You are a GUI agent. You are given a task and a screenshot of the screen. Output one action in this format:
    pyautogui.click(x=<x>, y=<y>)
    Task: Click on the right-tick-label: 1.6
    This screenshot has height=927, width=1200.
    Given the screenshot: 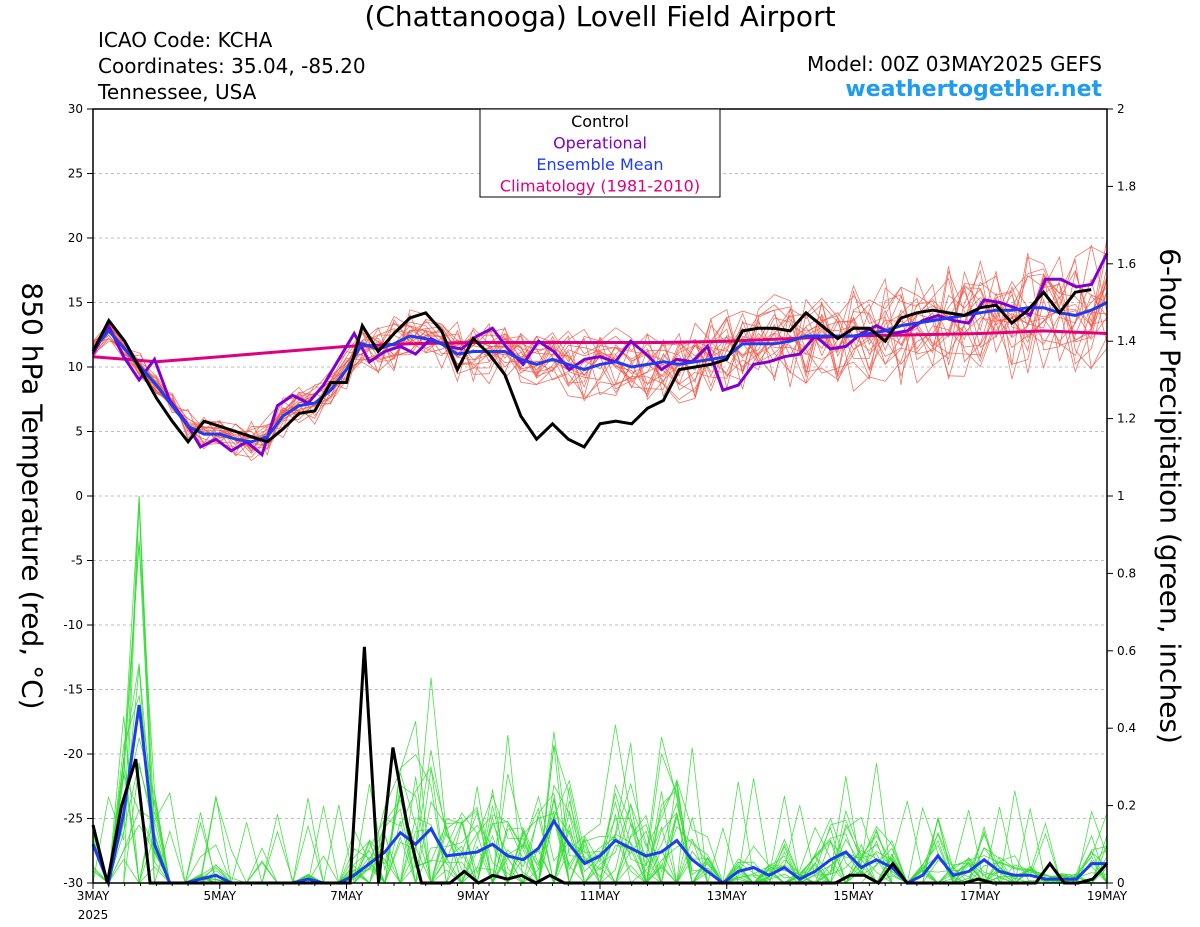 What is the action you would take?
    pyautogui.click(x=1126, y=264)
    